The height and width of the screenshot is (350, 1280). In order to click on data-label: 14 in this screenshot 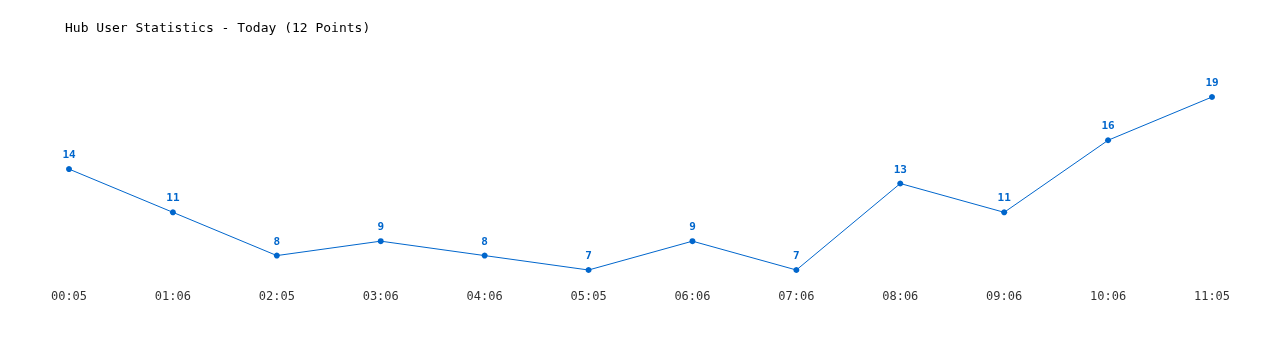, I will do `click(69, 155)`.